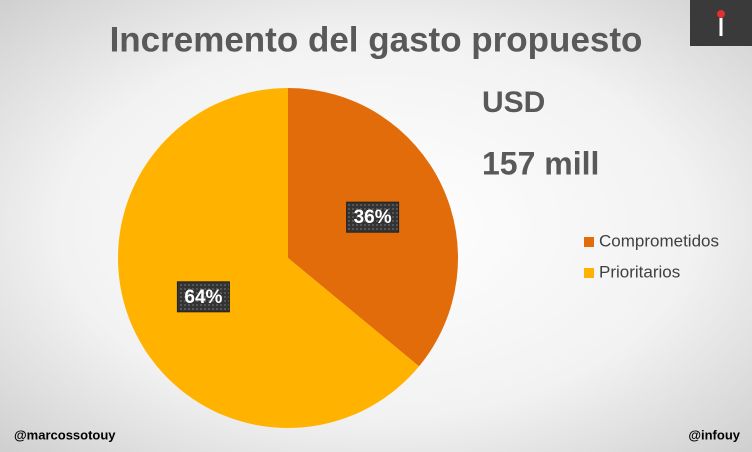 The image size is (752, 452). Describe the element at coordinates (659, 240) in the screenshot. I see `legend-label: Comprometidos` at that location.